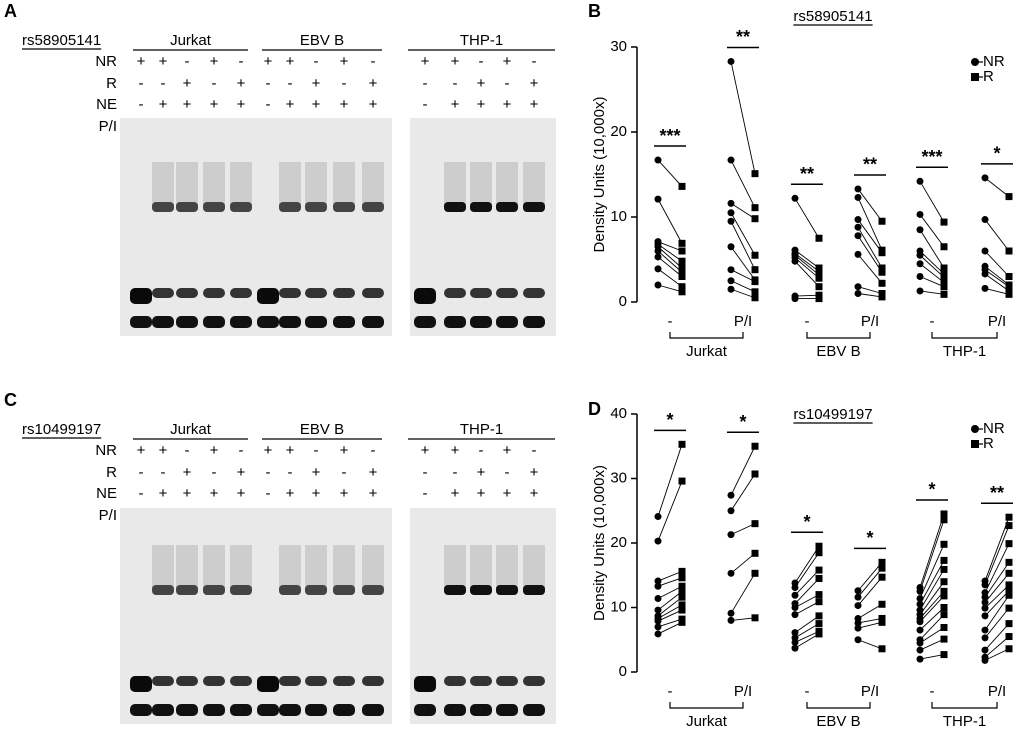 The height and width of the screenshot is (731, 1031). What do you see at coordinates (870, 165) in the screenshot?
I see `significance-label: **` at bounding box center [870, 165].